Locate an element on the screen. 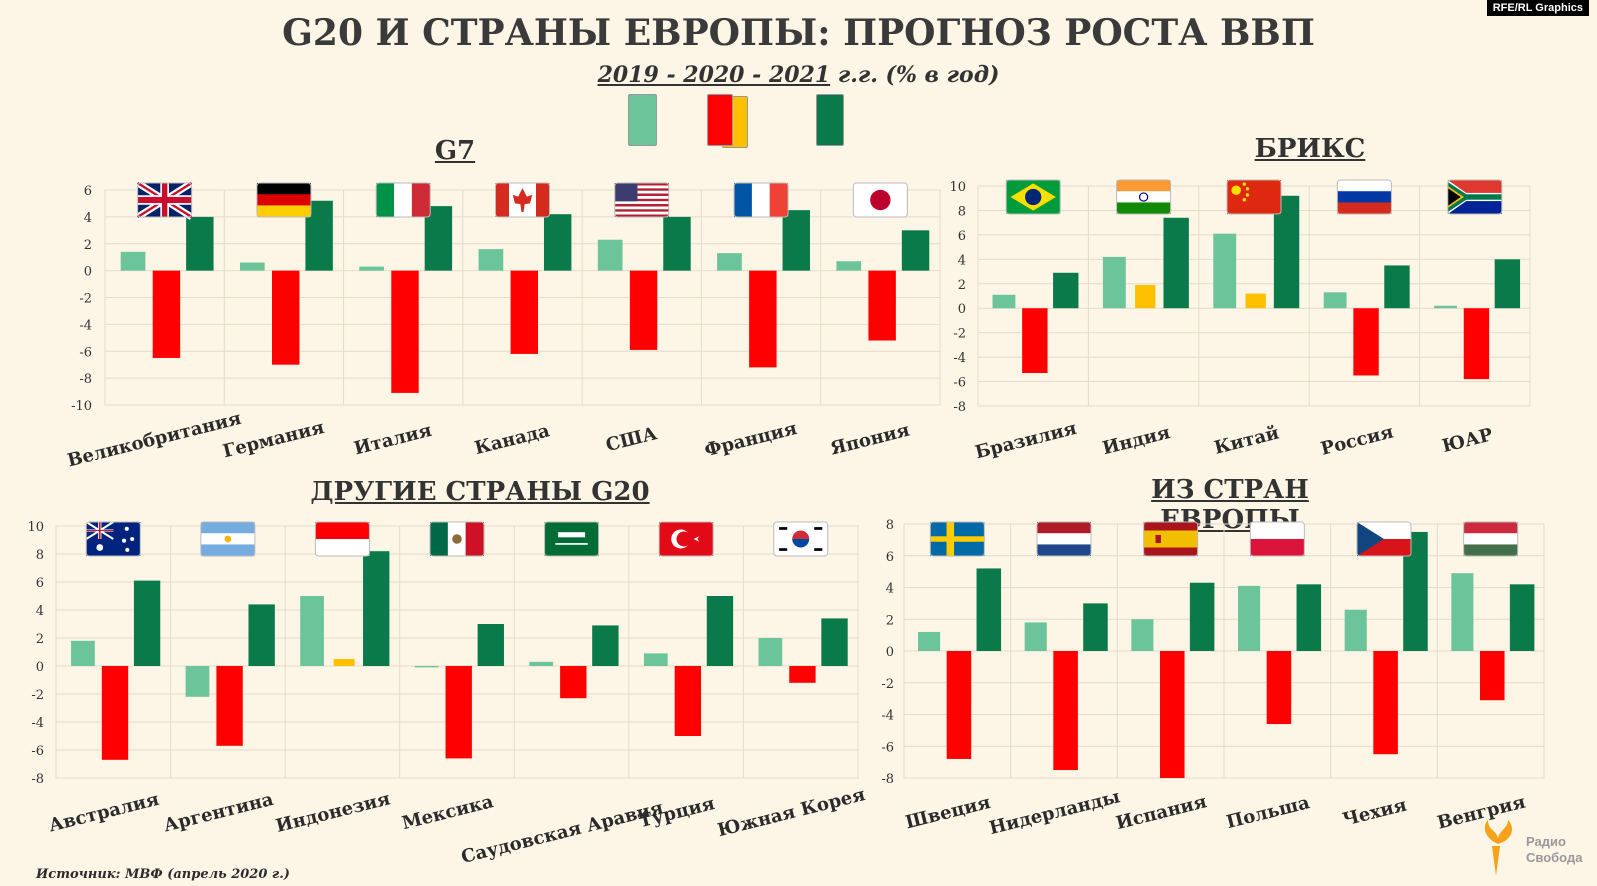 This screenshot has width=1597, height=886. radio-svoboda-logo: Радио Свобода is located at coordinates (1529, 848).